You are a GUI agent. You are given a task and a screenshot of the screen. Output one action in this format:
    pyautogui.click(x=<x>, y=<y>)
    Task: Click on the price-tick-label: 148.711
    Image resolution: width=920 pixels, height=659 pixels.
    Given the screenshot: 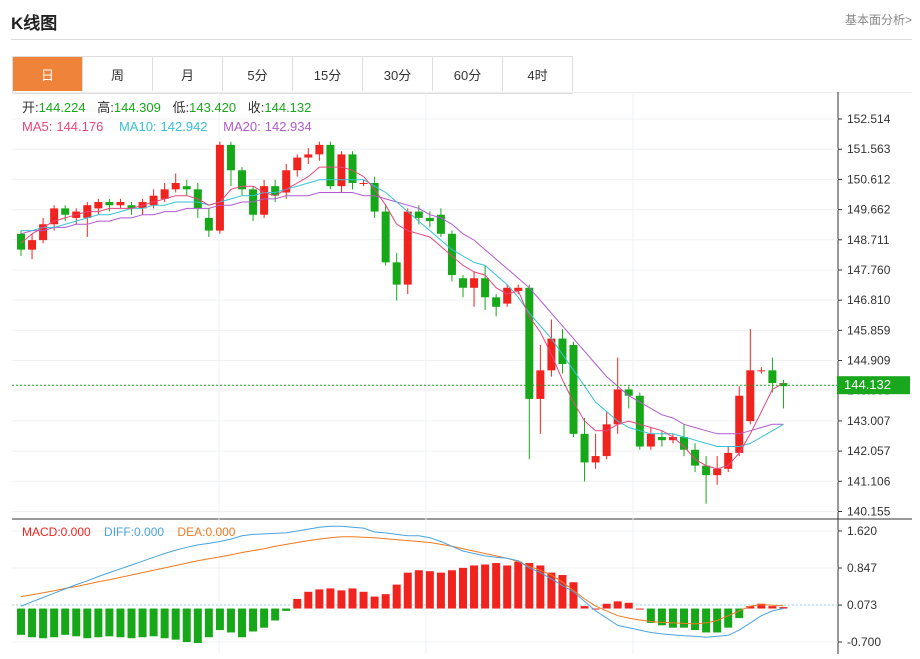 What is the action you would take?
    pyautogui.click(x=868, y=240)
    